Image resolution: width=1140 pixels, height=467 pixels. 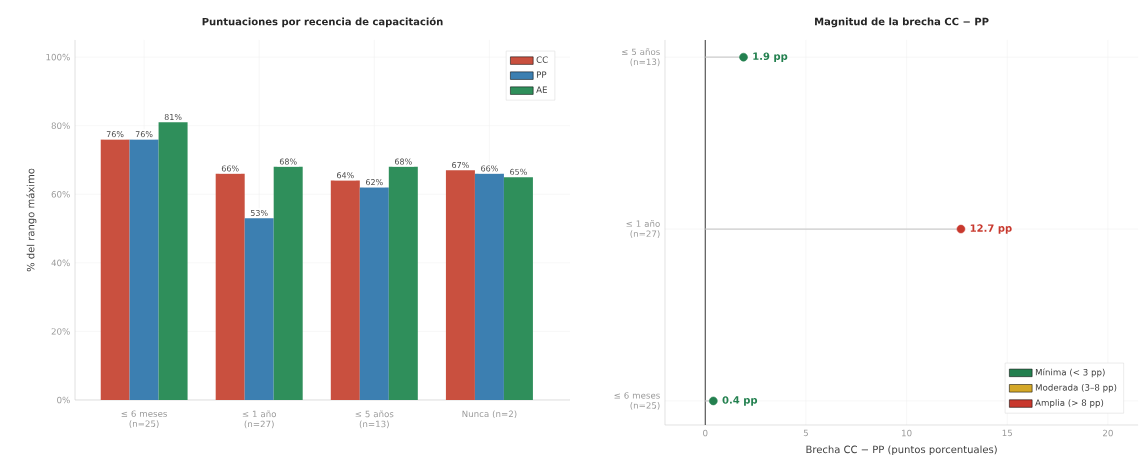 What do you see at coordinates (374, 182) in the screenshot?
I see `data-label: 62%` at bounding box center [374, 182].